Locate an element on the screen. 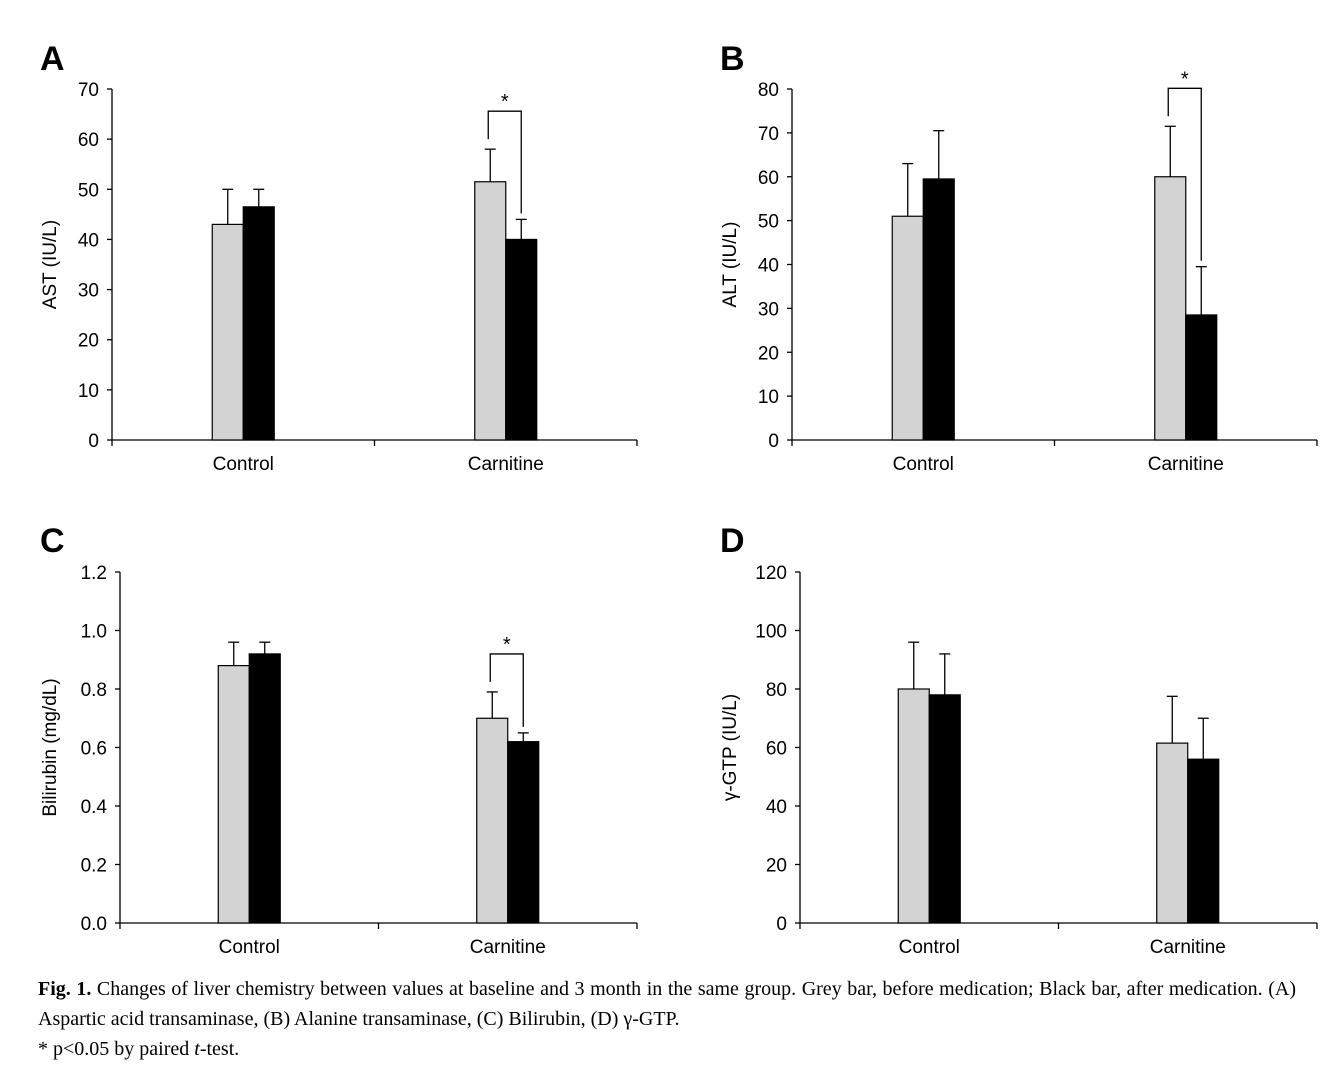 The image size is (1334, 1086). panel-letter: A is located at coordinates (52, 59).